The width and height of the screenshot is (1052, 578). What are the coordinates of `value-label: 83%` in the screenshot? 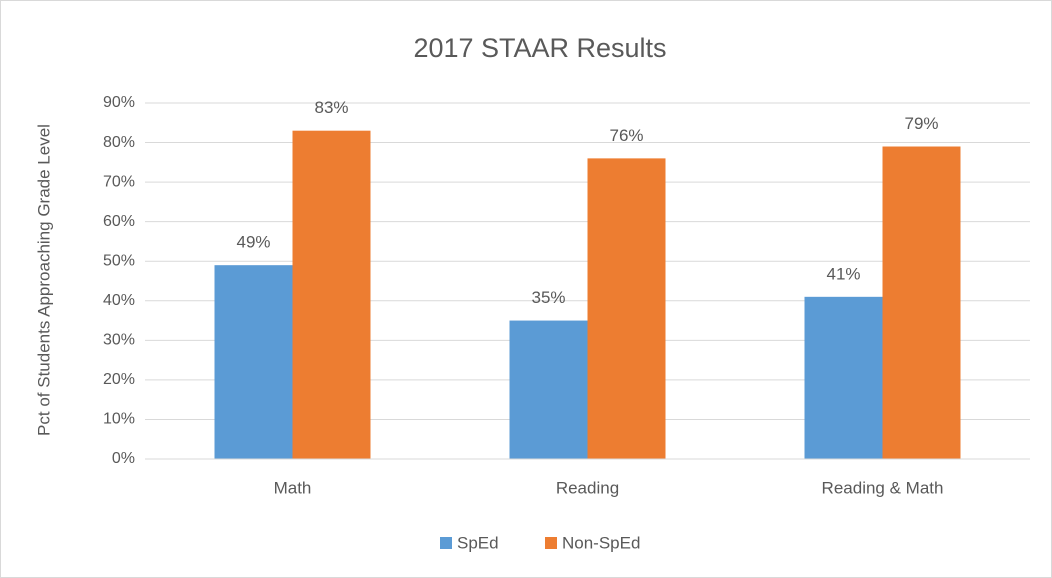 It's located at (331, 107).